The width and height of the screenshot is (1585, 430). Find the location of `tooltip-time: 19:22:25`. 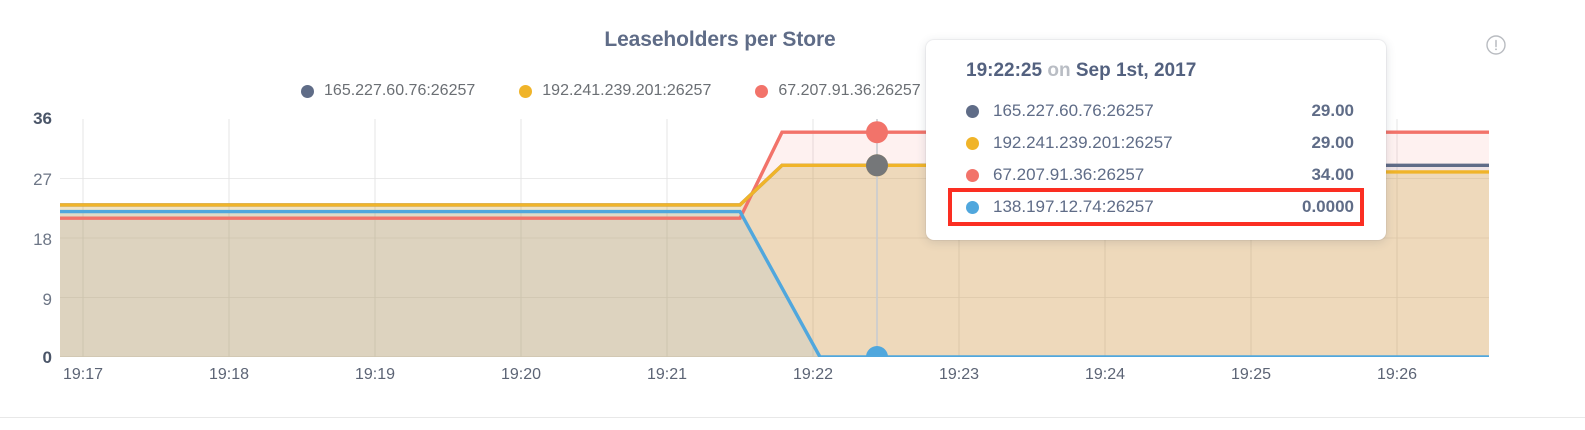

tooltip-time: 19:22:25 is located at coordinates (1004, 70).